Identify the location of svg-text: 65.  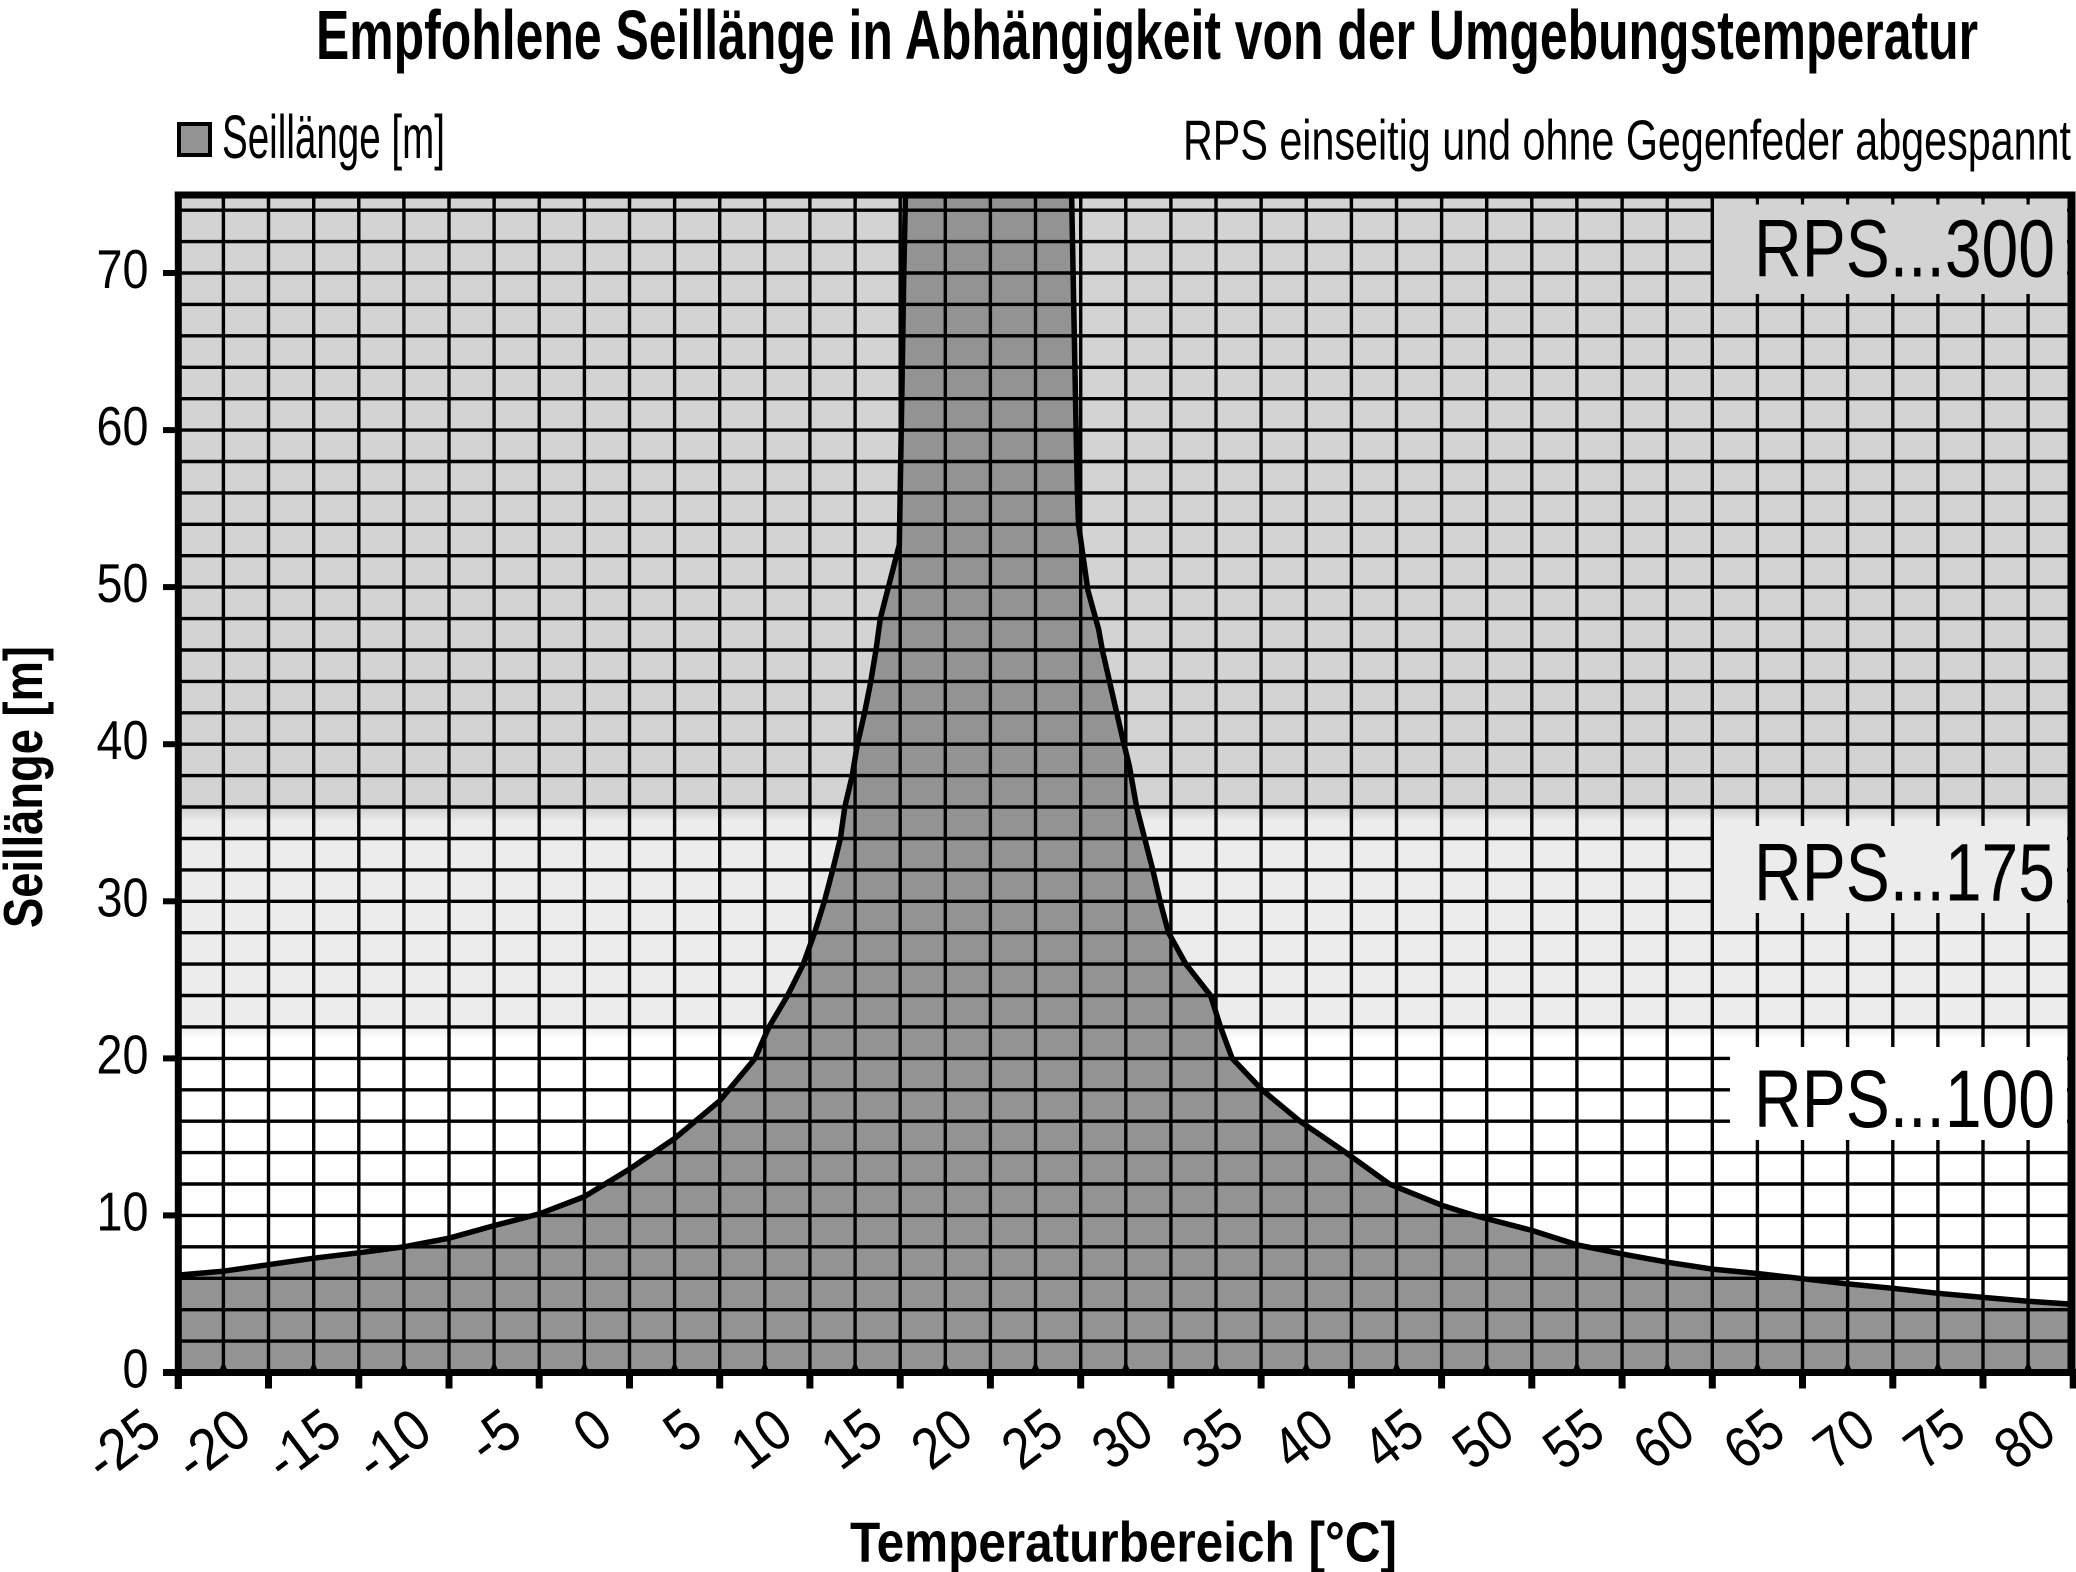
(1754, 1439).